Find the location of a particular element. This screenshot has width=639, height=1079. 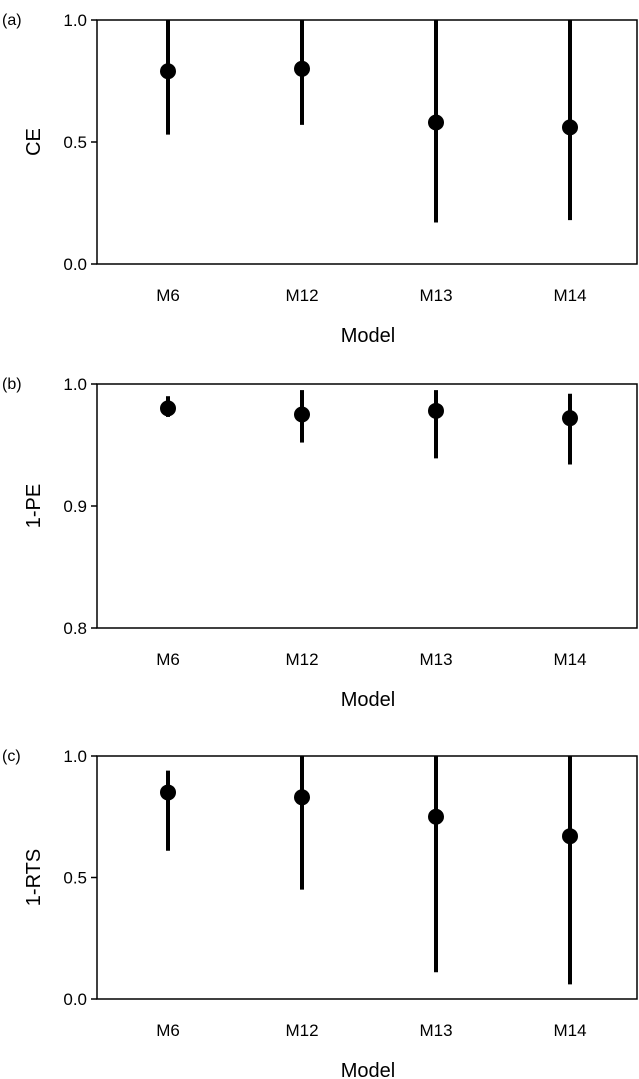

panel-label: (b) is located at coordinates (12, 384).